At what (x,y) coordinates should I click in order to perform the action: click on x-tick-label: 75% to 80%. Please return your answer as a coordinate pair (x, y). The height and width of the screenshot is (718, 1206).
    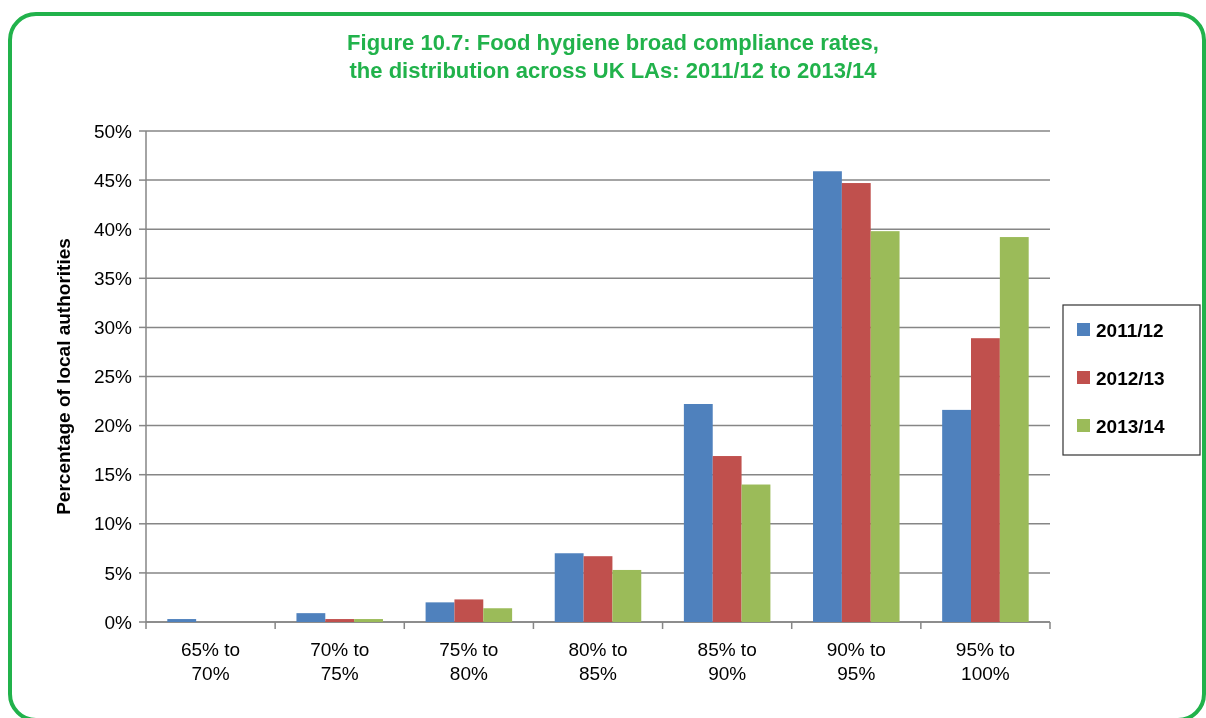
    Looking at the image, I should click on (469, 661).